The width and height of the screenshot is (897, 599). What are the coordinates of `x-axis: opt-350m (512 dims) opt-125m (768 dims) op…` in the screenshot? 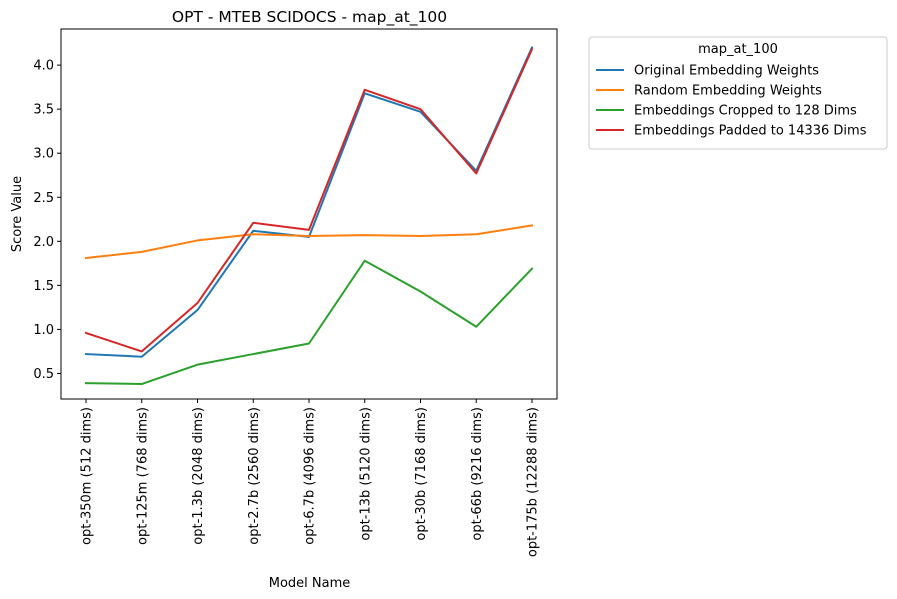 It's located at (310, 478).